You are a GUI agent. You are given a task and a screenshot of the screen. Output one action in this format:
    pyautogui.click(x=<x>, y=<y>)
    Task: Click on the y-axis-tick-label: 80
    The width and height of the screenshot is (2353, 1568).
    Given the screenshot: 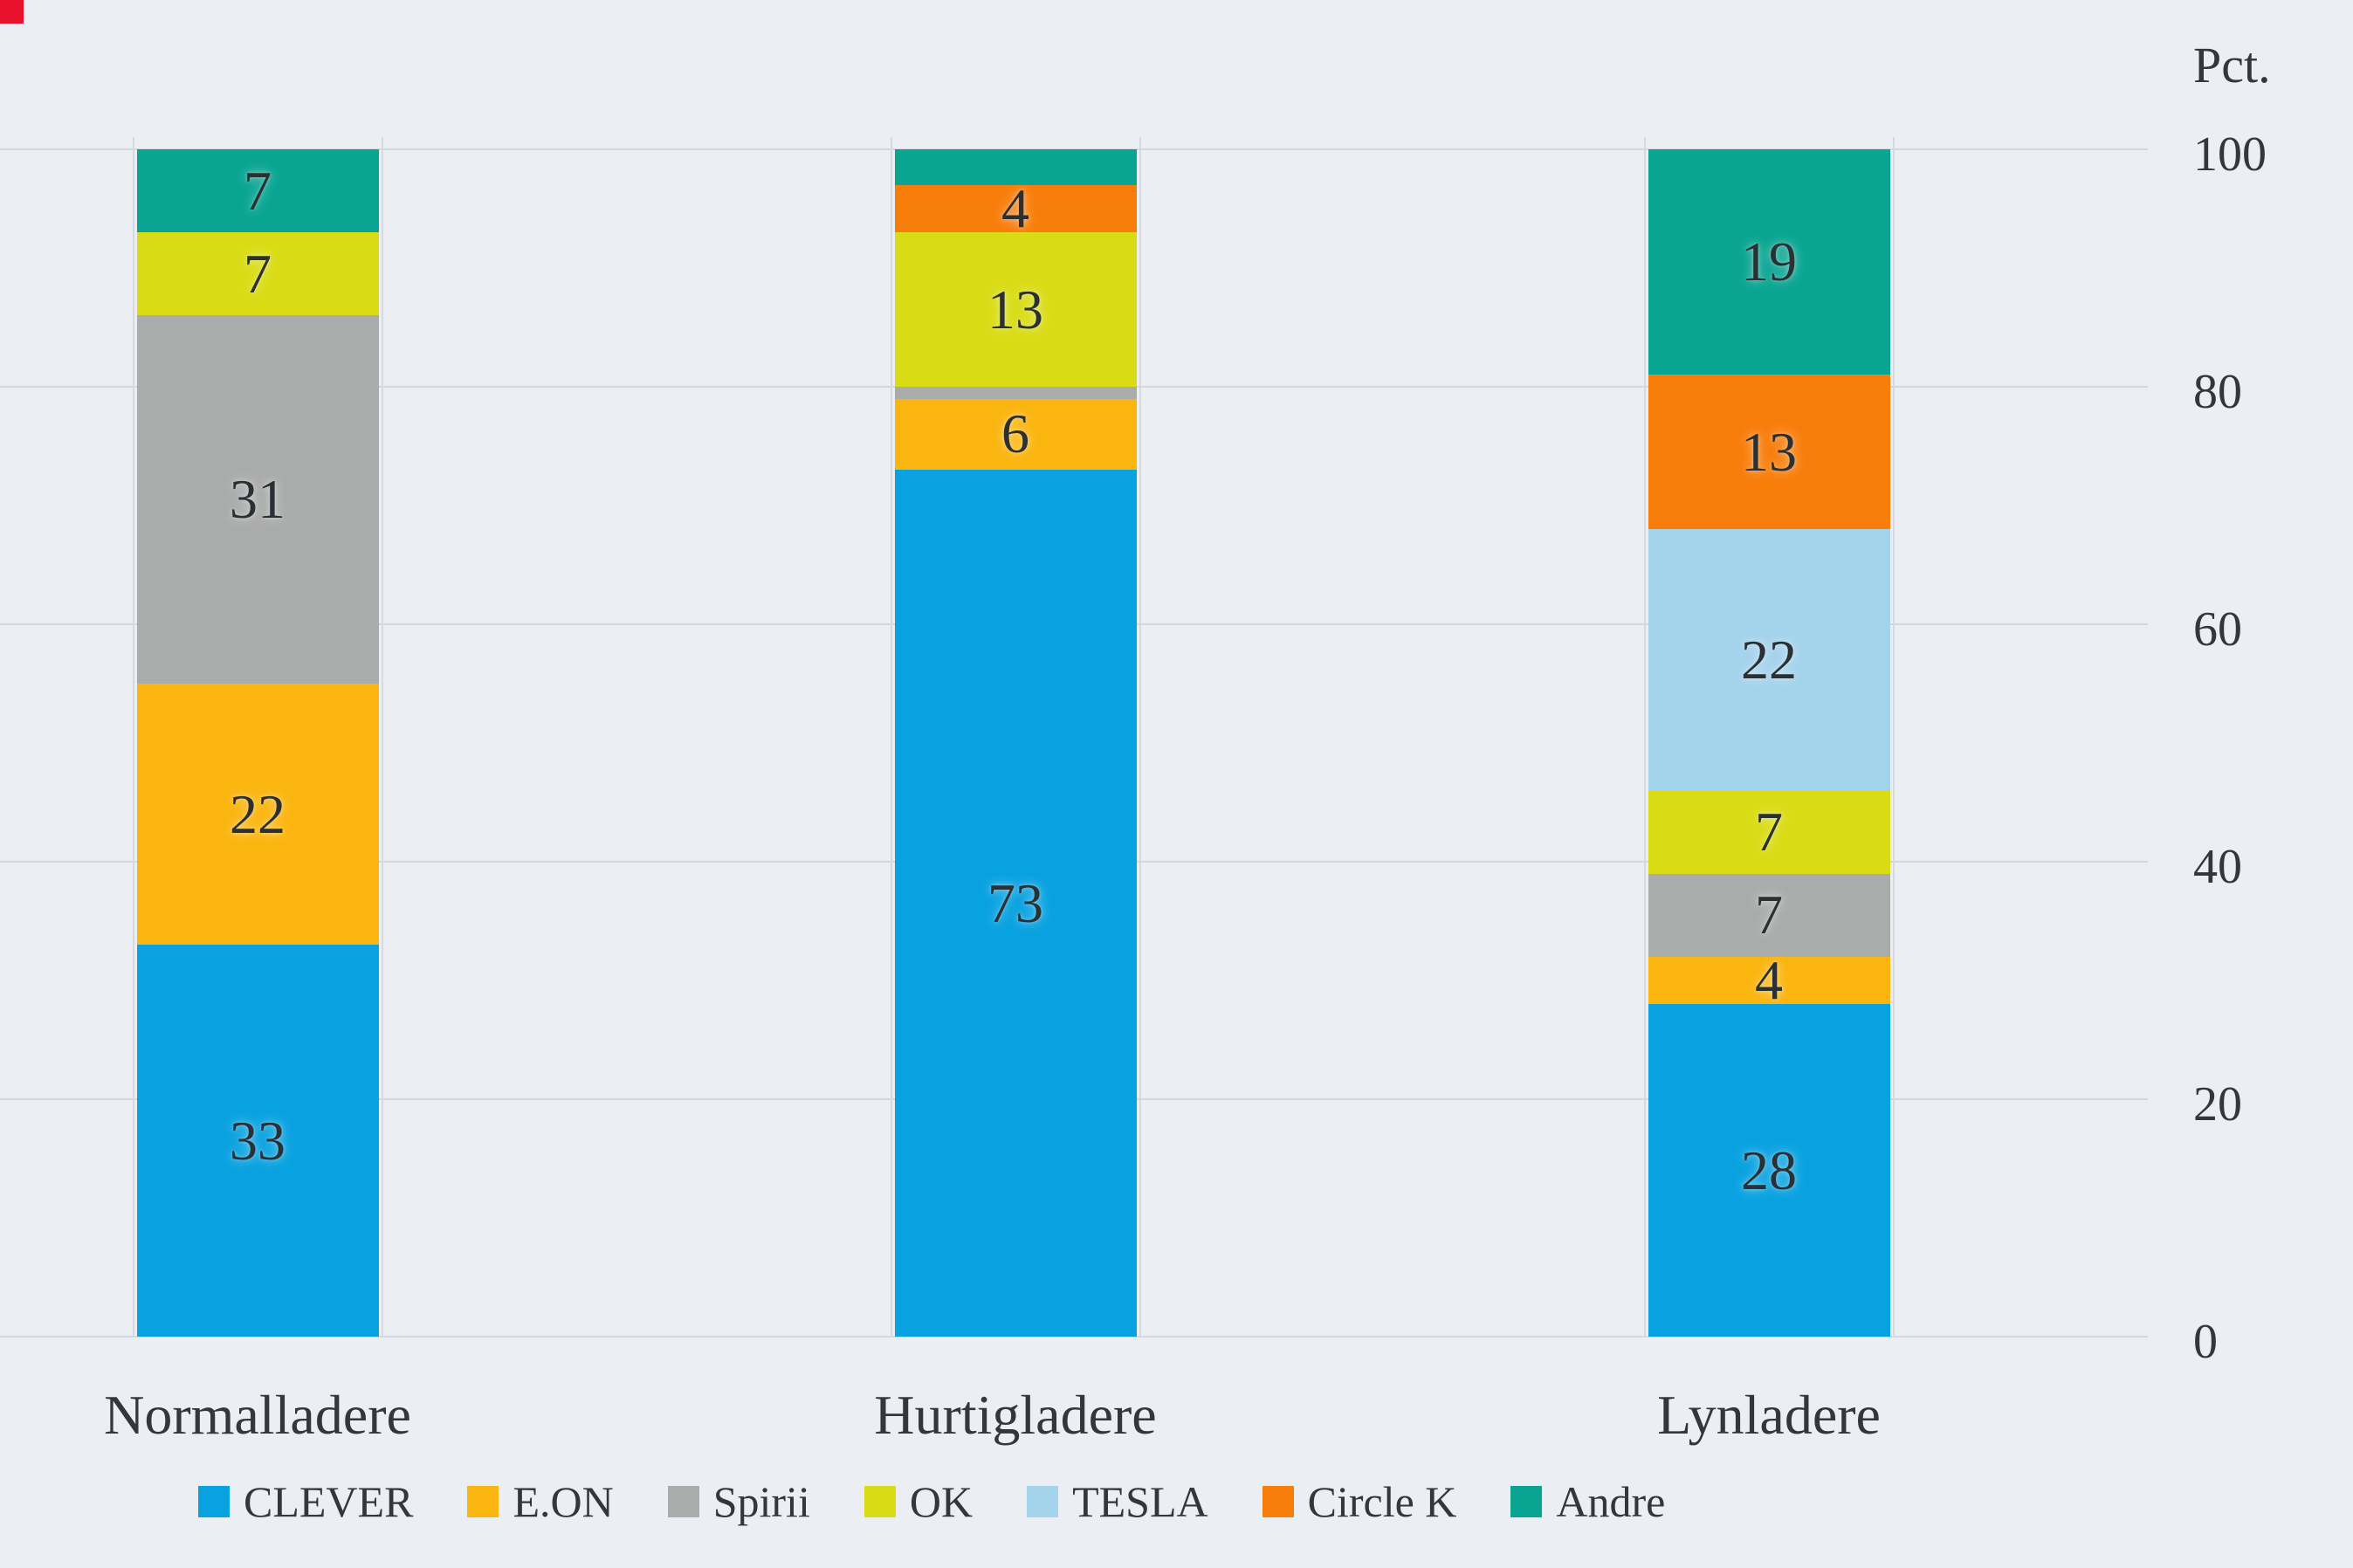 What is the action you would take?
    pyautogui.click(x=2217, y=392)
    